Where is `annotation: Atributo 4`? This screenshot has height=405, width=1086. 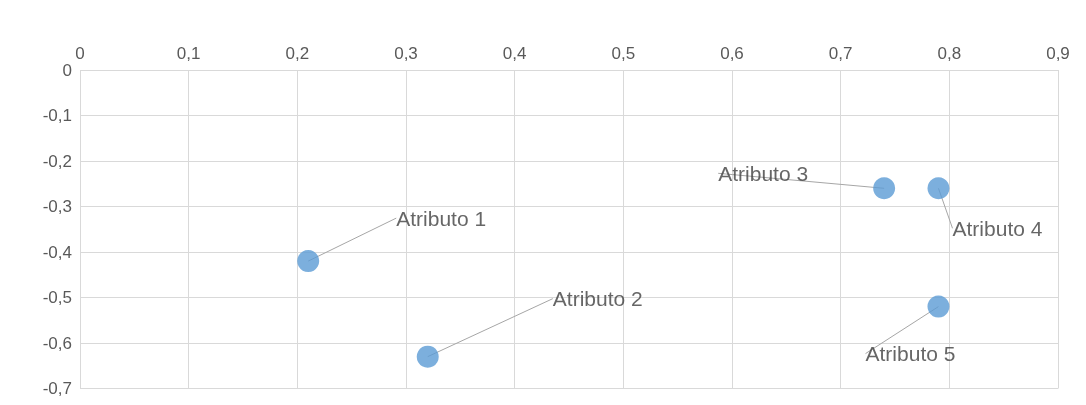 annotation: Atributo 4 is located at coordinates (997, 228).